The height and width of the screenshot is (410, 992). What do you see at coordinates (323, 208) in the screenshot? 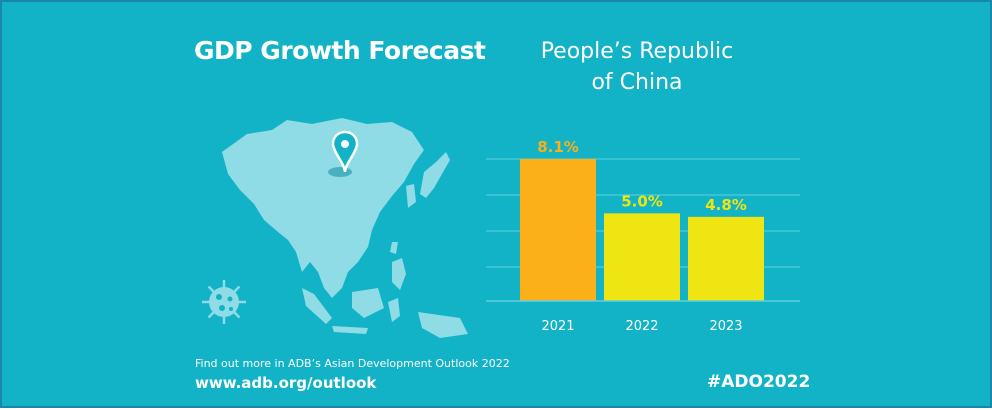
I see `mainland-asia-shape` at bounding box center [323, 208].